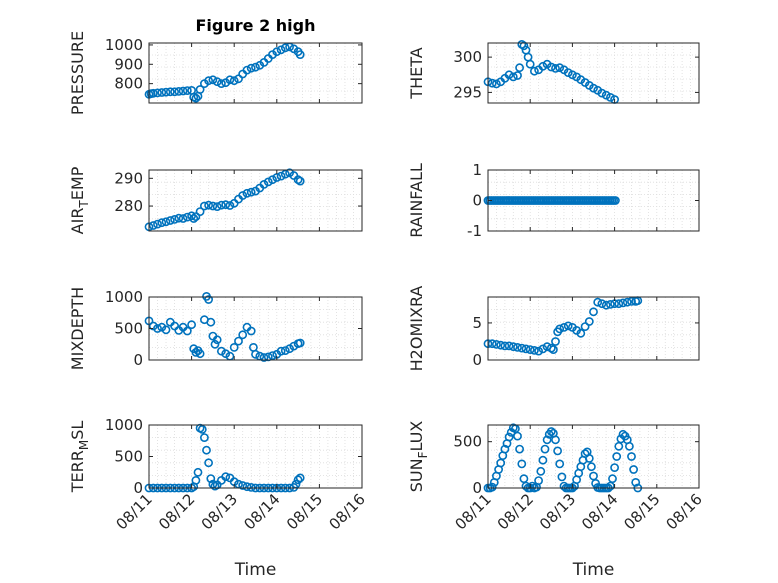 The width and height of the screenshot is (778, 583). What do you see at coordinates (418, 457) in the screenshot?
I see `y-axis-label: SUNFLUX` at bounding box center [418, 457].